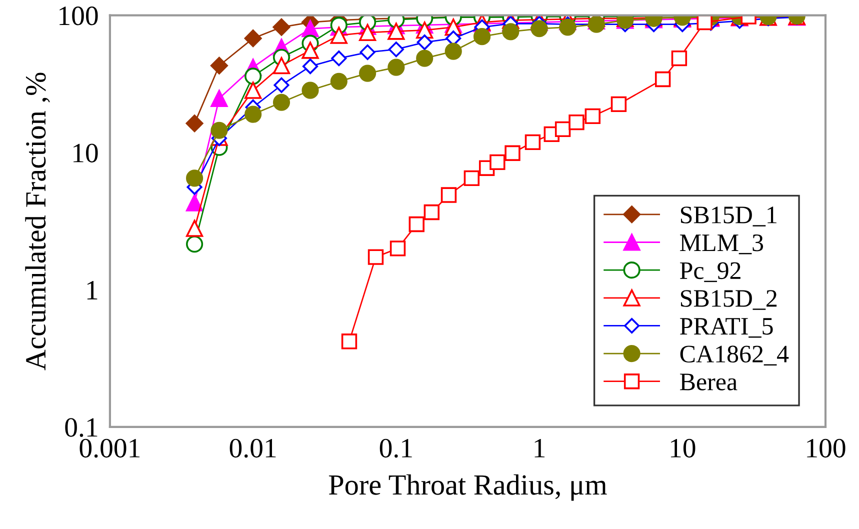 This screenshot has height=529, width=859. I want to click on legend-label: CA1862_4, so click(734, 356).